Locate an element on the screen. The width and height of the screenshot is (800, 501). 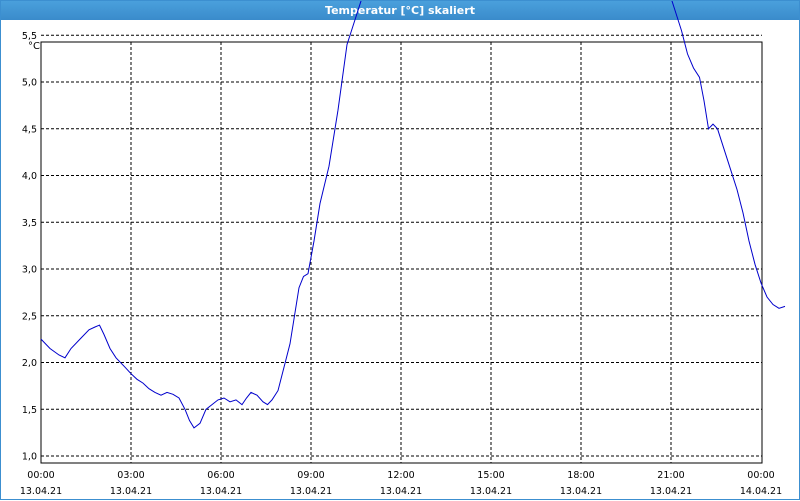
y-tick-label: 1,5 is located at coordinates (29, 410).